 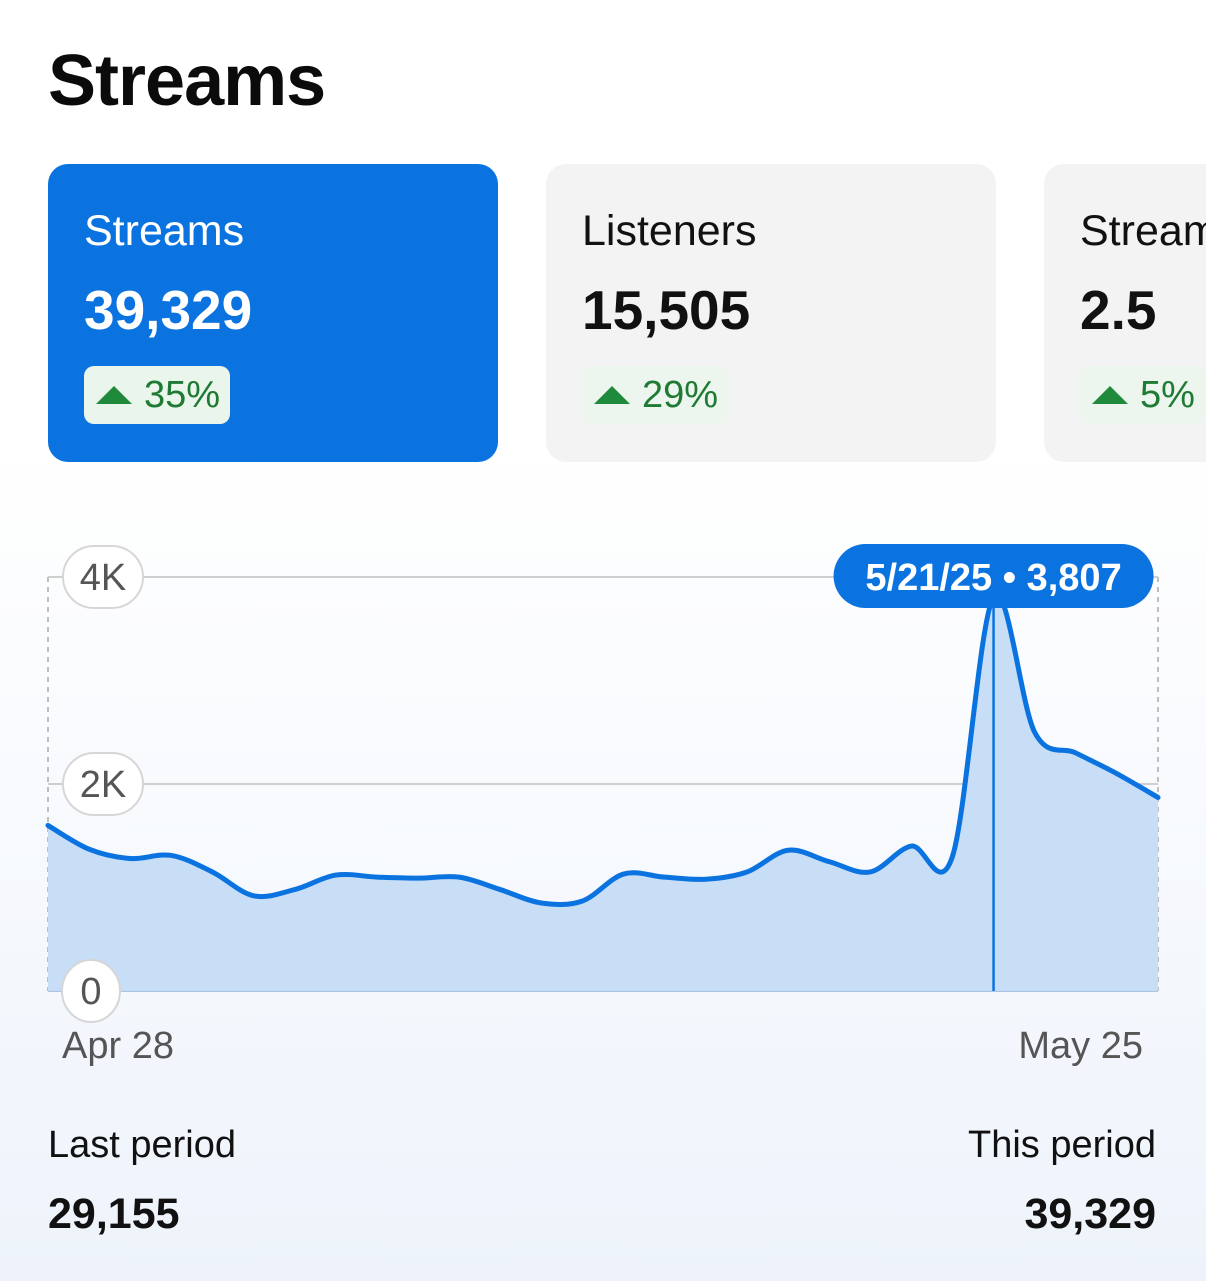 What do you see at coordinates (1090, 1214) in the screenshot?
I see `this-period-value: 39,329` at bounding box center [1090, 1214].